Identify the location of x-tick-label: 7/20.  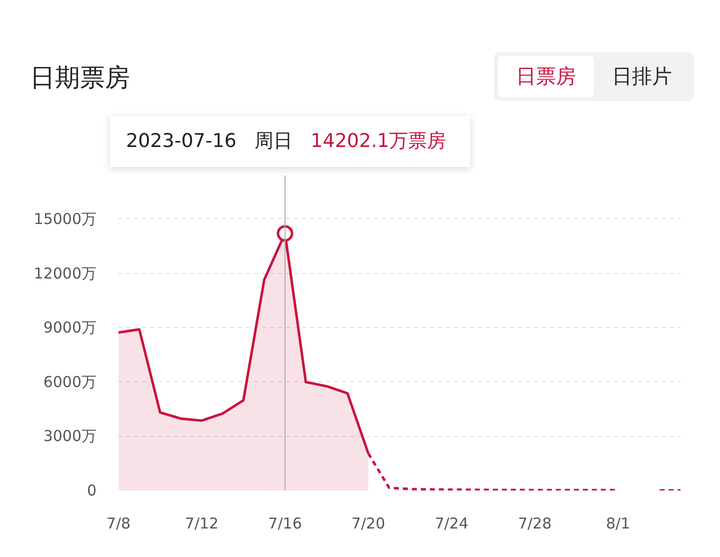
(368, 523).